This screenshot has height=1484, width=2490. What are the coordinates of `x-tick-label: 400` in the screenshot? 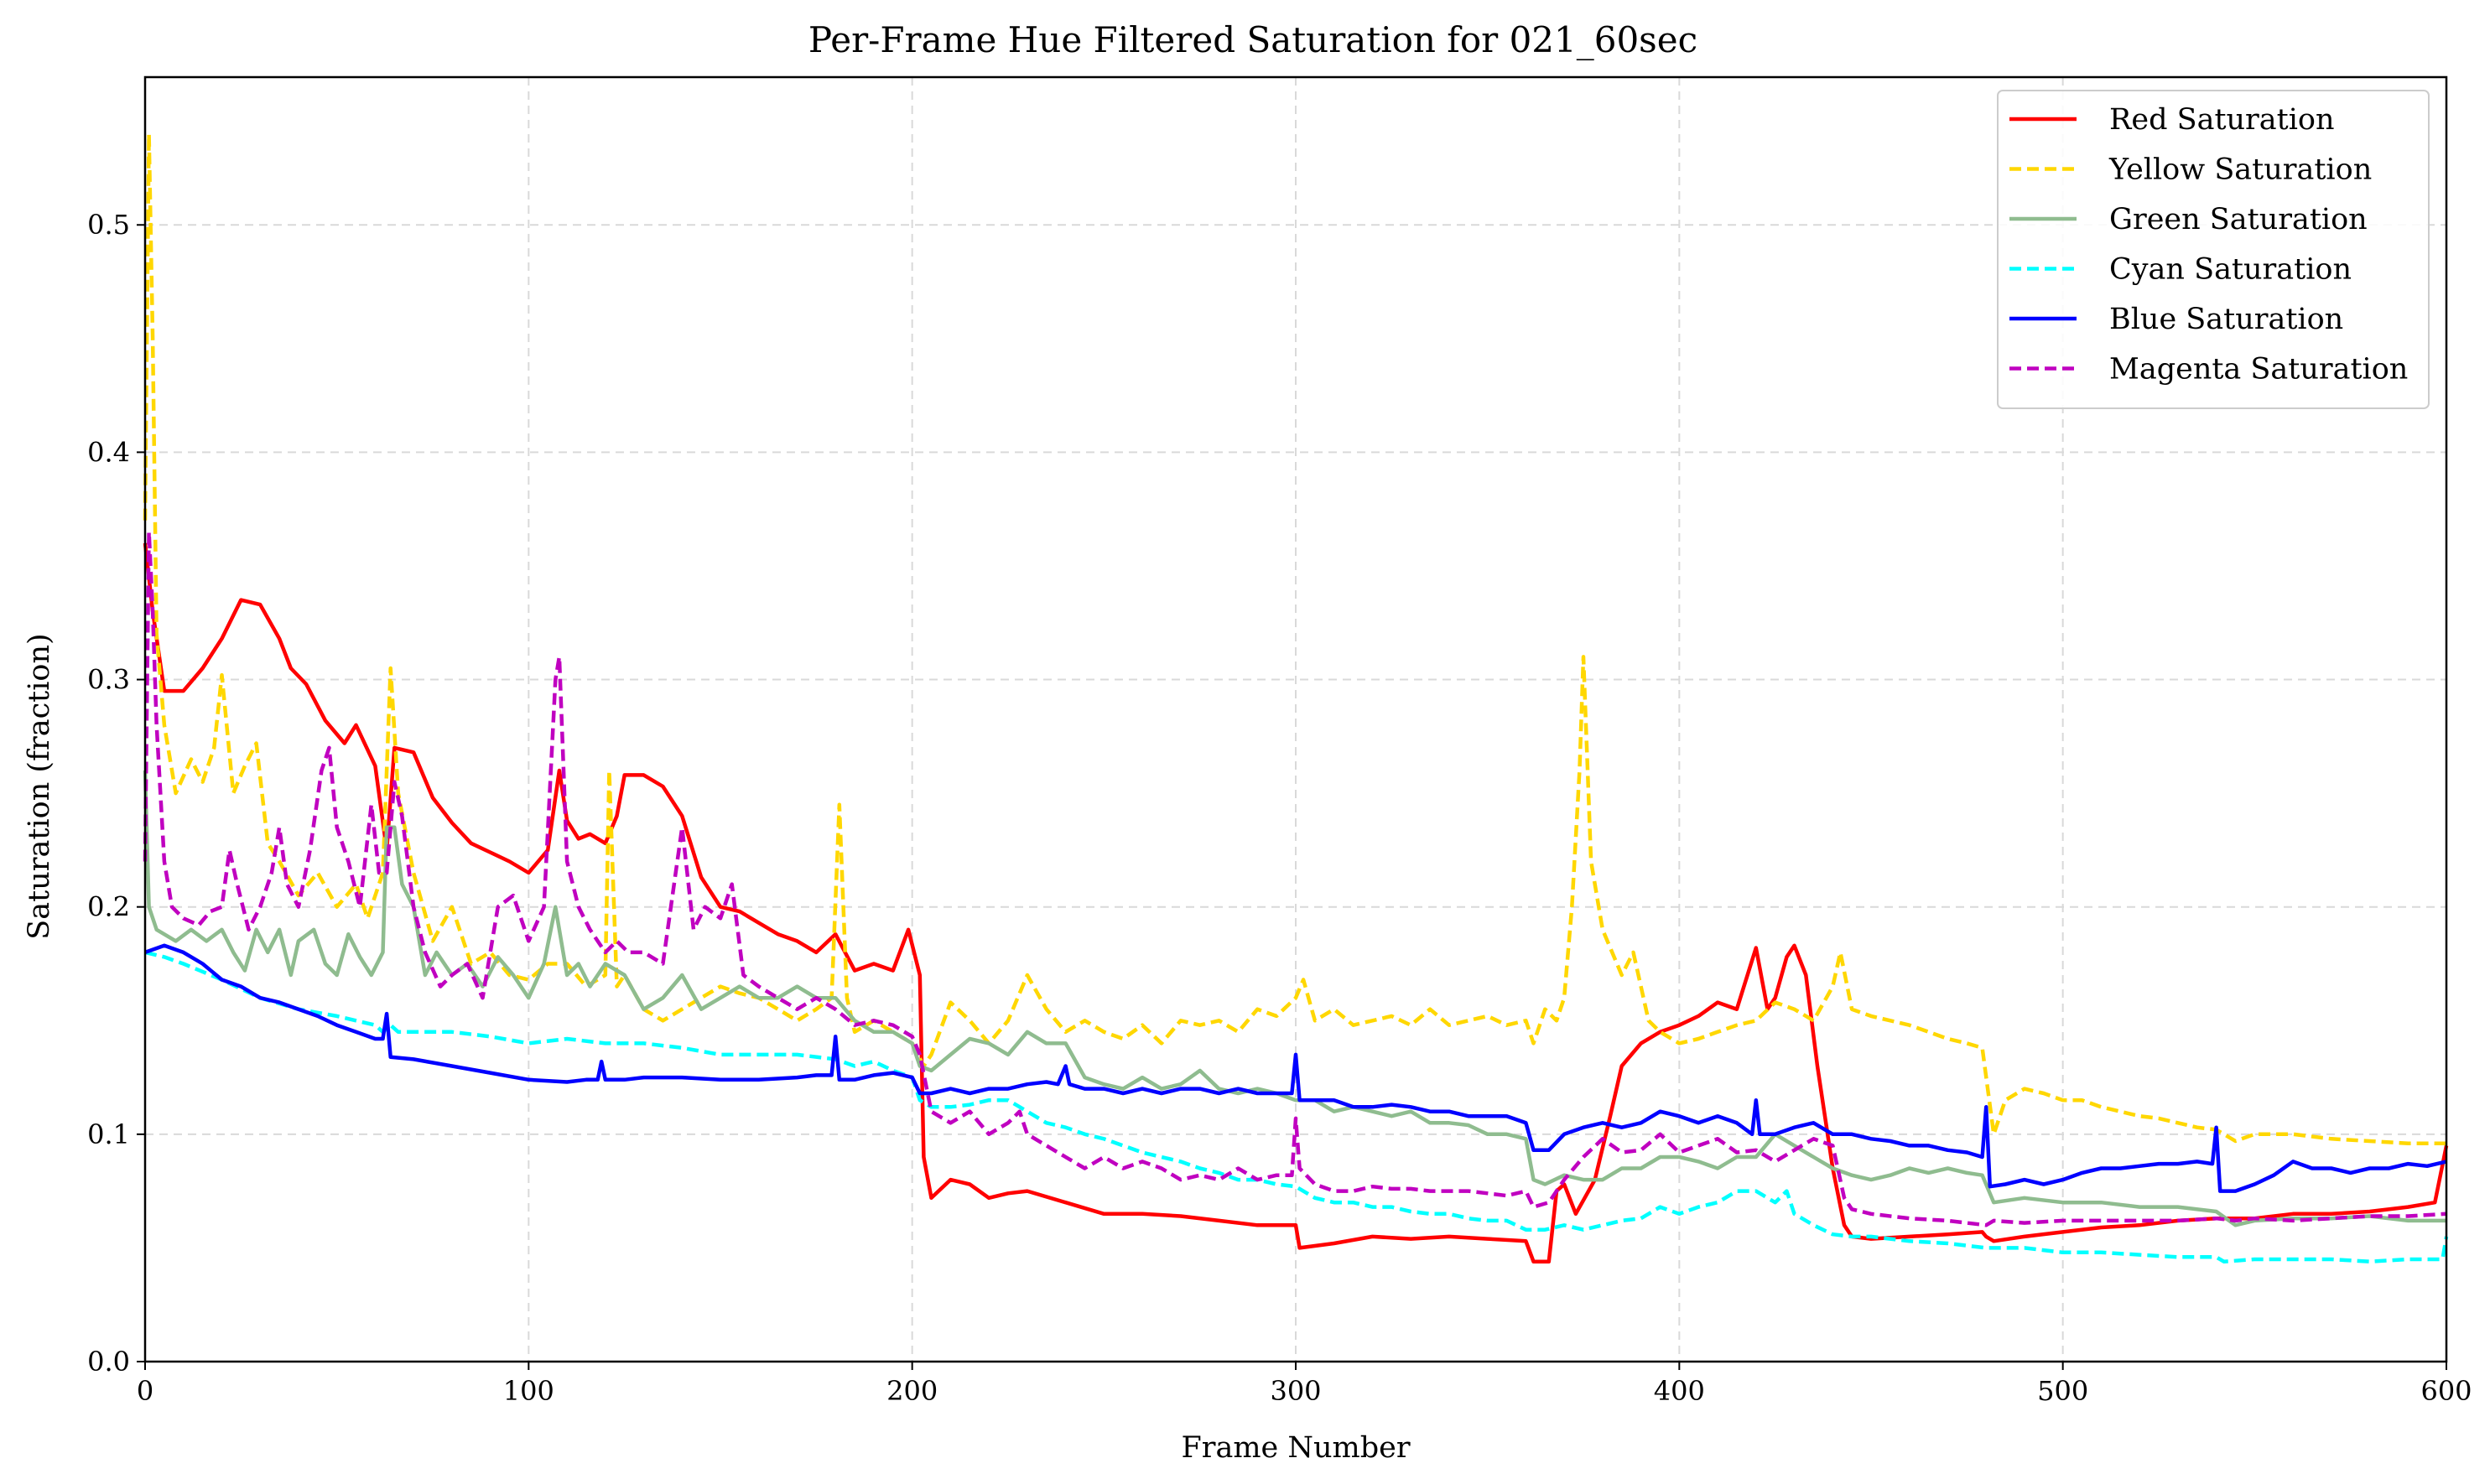 It's located at (1679, 1391).